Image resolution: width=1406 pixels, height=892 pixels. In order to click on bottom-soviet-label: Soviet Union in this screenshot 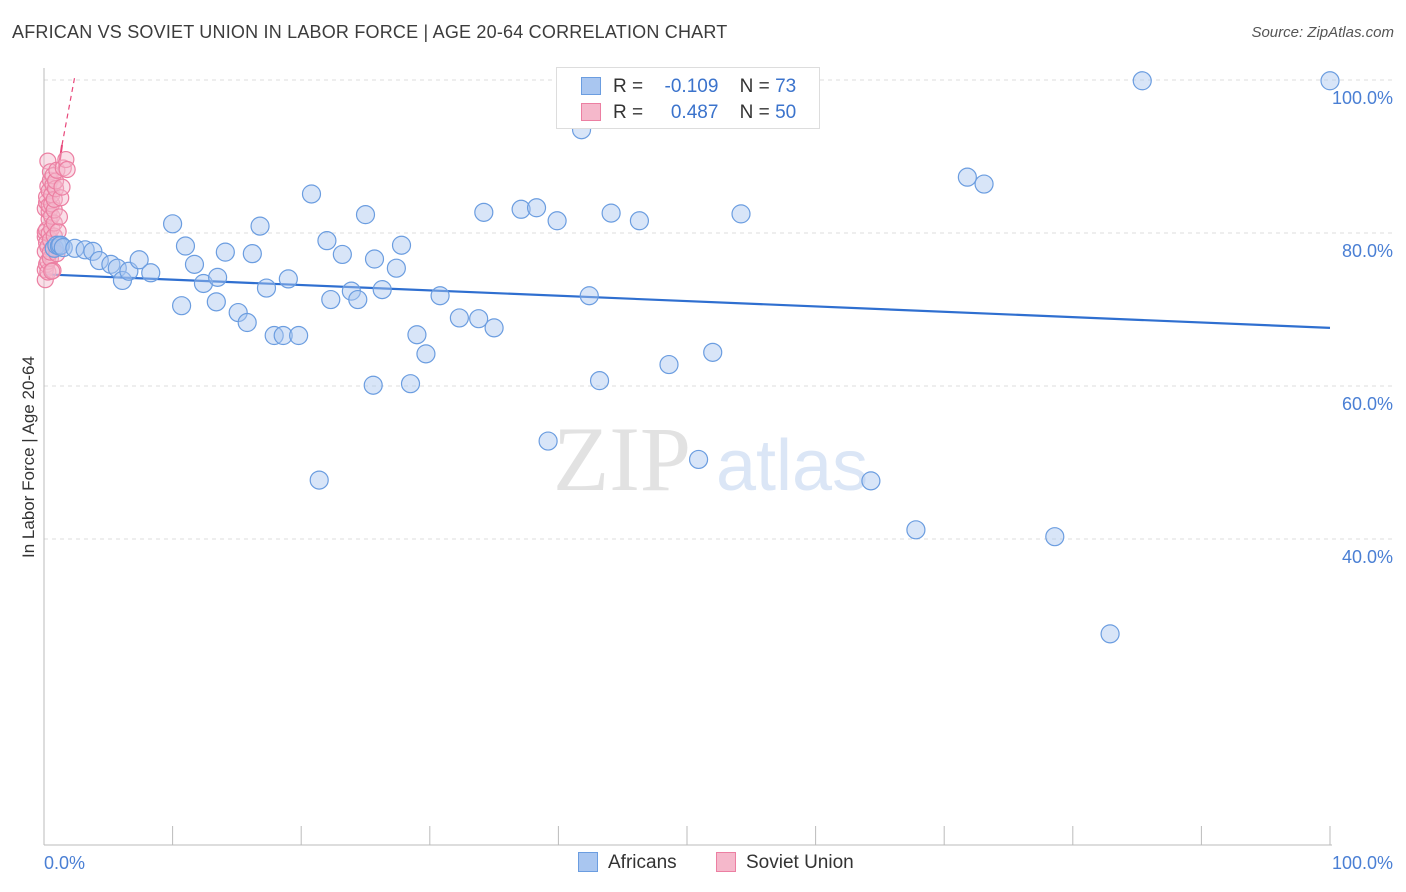, I will do `click(800, 862)`.